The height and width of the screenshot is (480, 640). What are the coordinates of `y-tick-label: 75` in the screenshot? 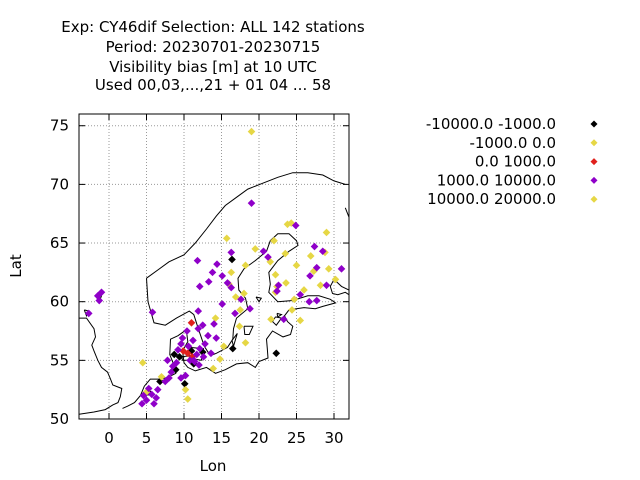 It's located at (59, 126).